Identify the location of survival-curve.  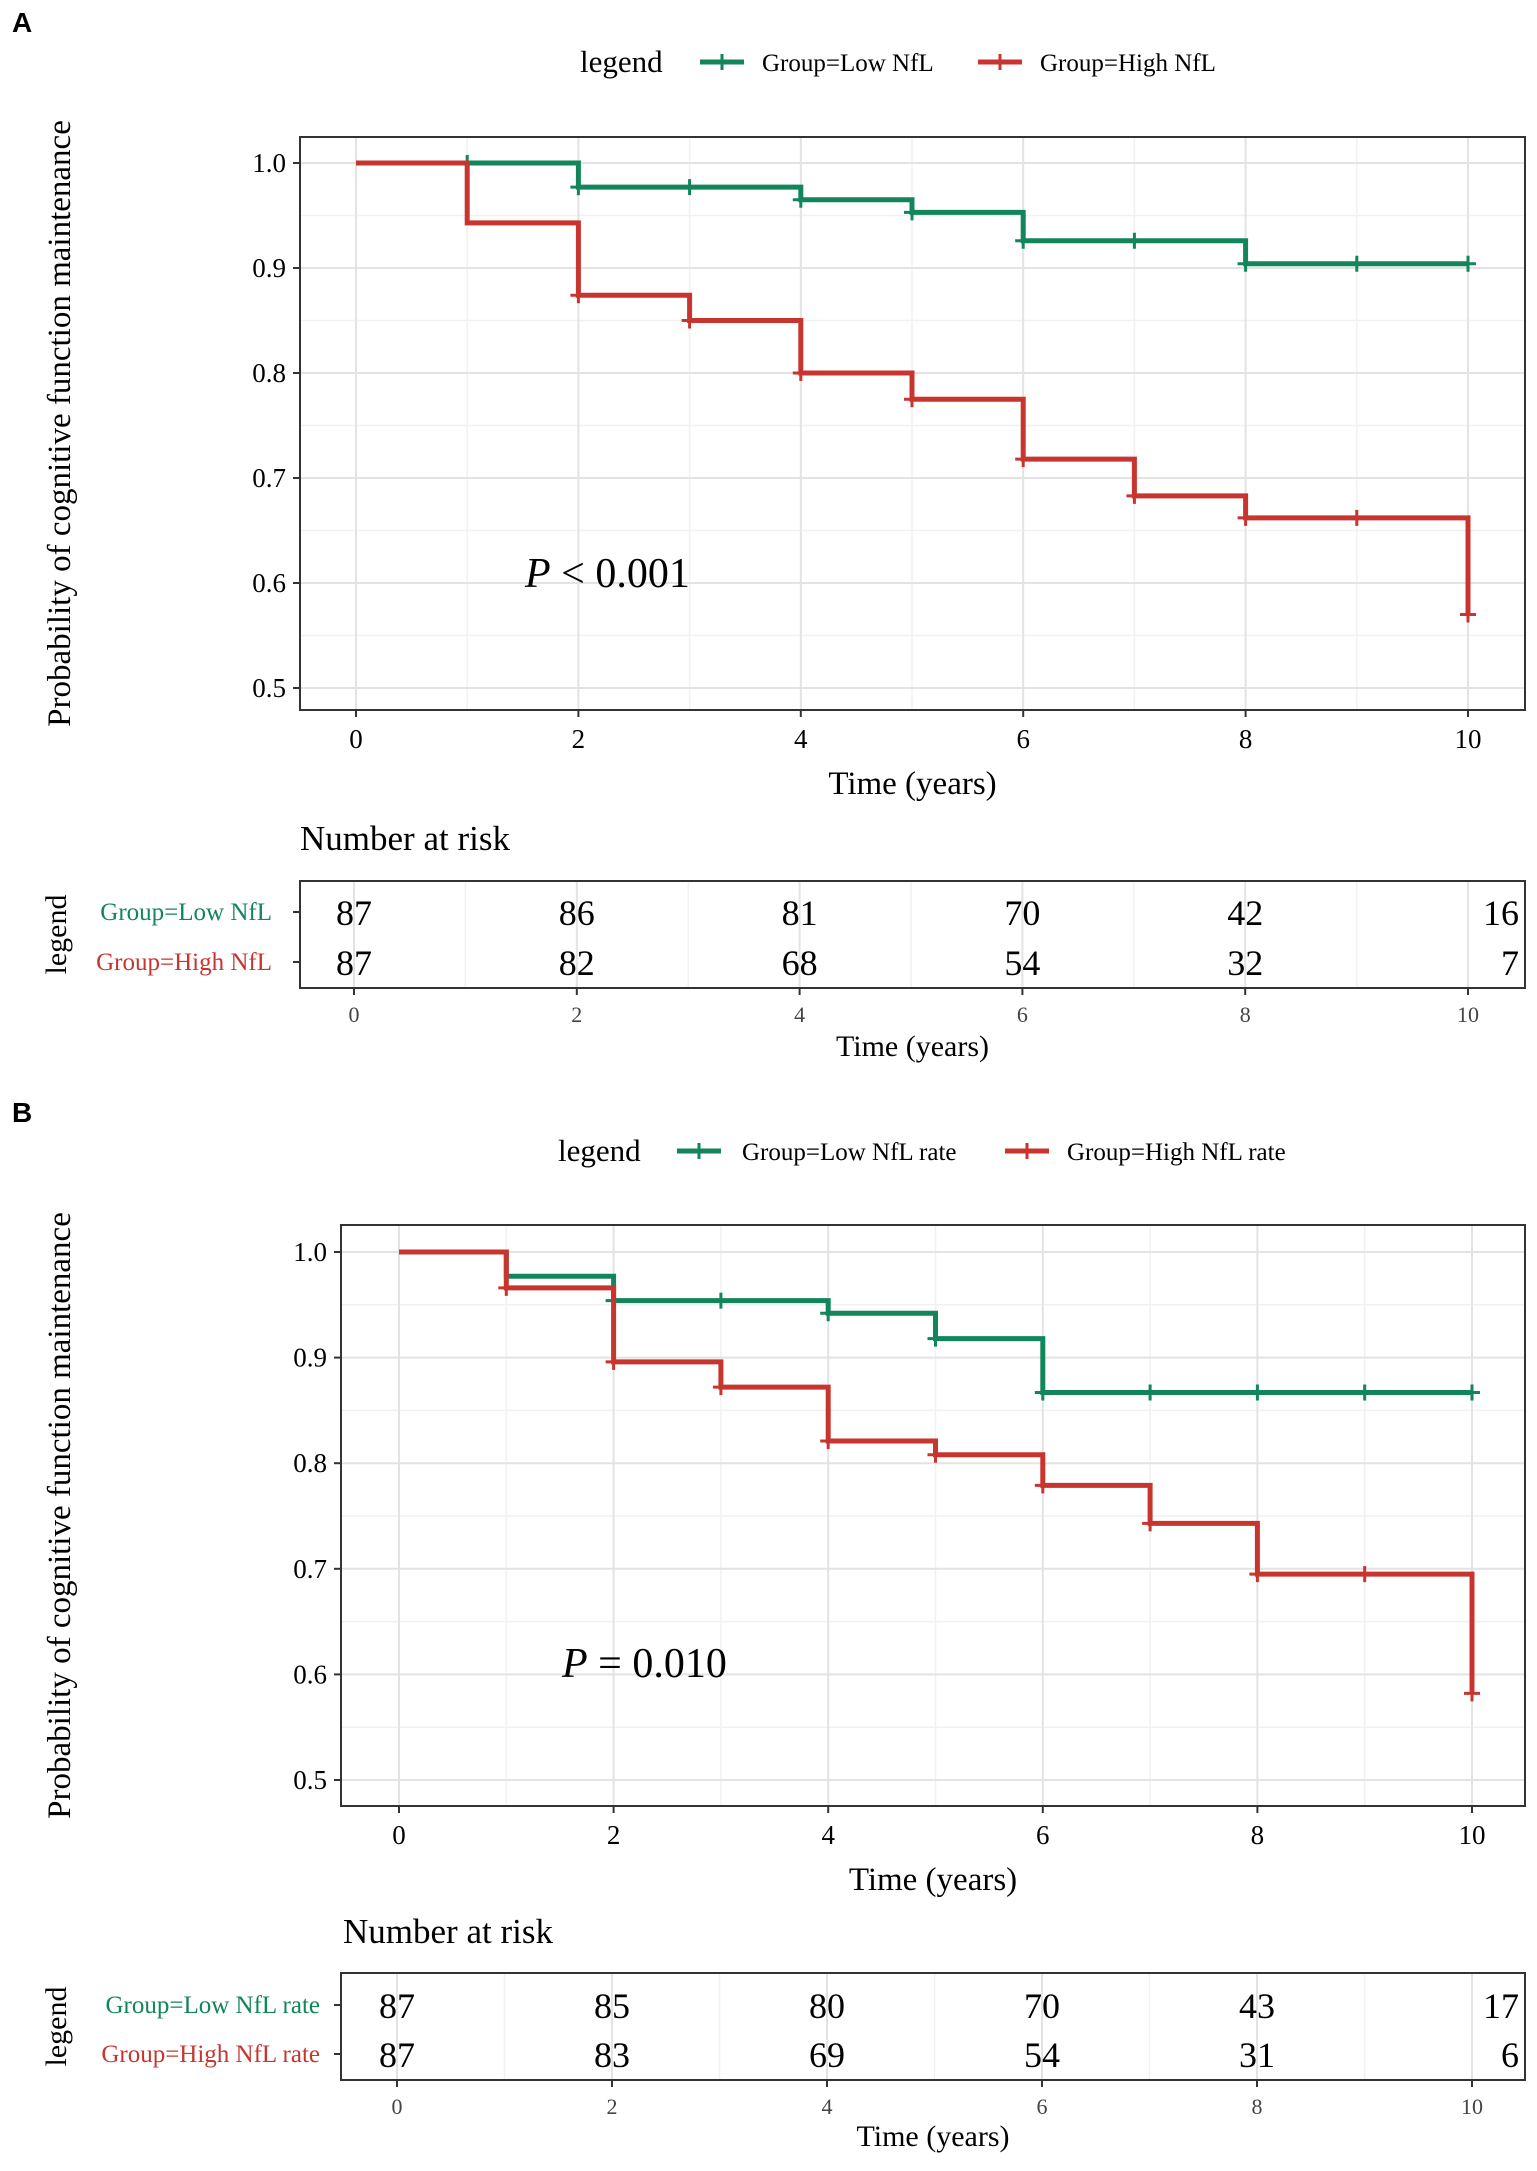
(937, 1471).